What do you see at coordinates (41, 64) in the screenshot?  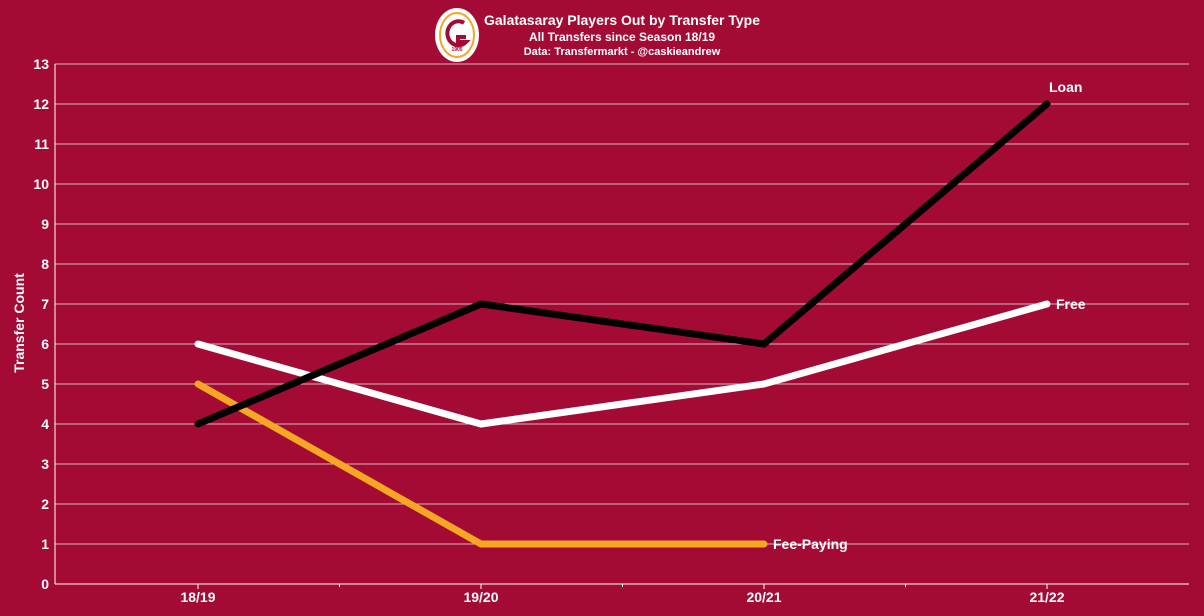 I see `y-tick-label: 13` at bounding box center [41, 64].